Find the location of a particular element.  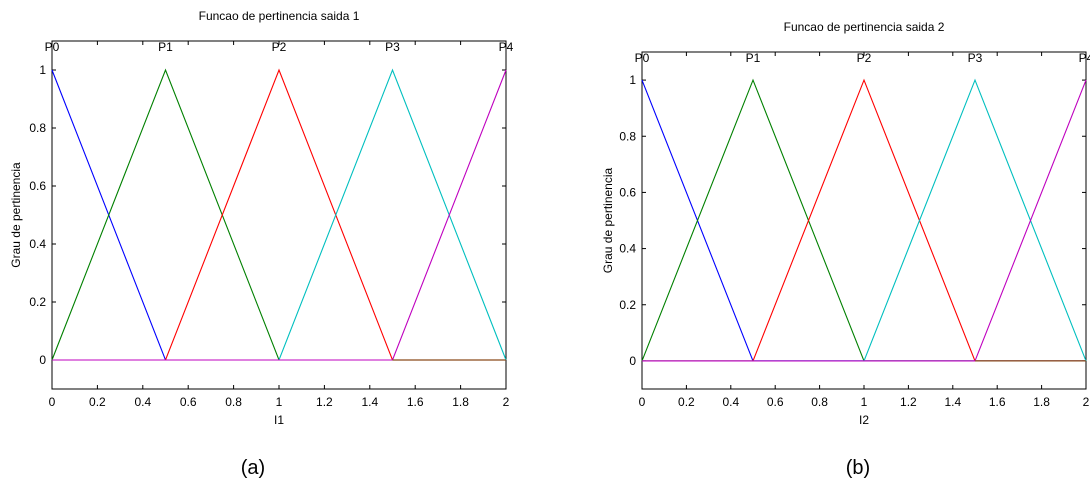

chart-b-y-tick-label: 0.8 is located at coordinates (627, 136).